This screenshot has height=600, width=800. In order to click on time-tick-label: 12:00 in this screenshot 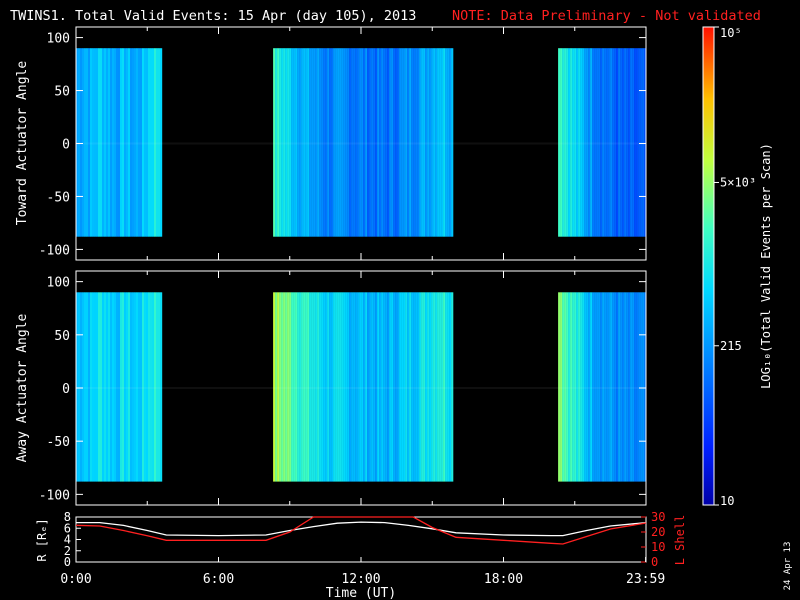, I will do `click(360, 579)`.